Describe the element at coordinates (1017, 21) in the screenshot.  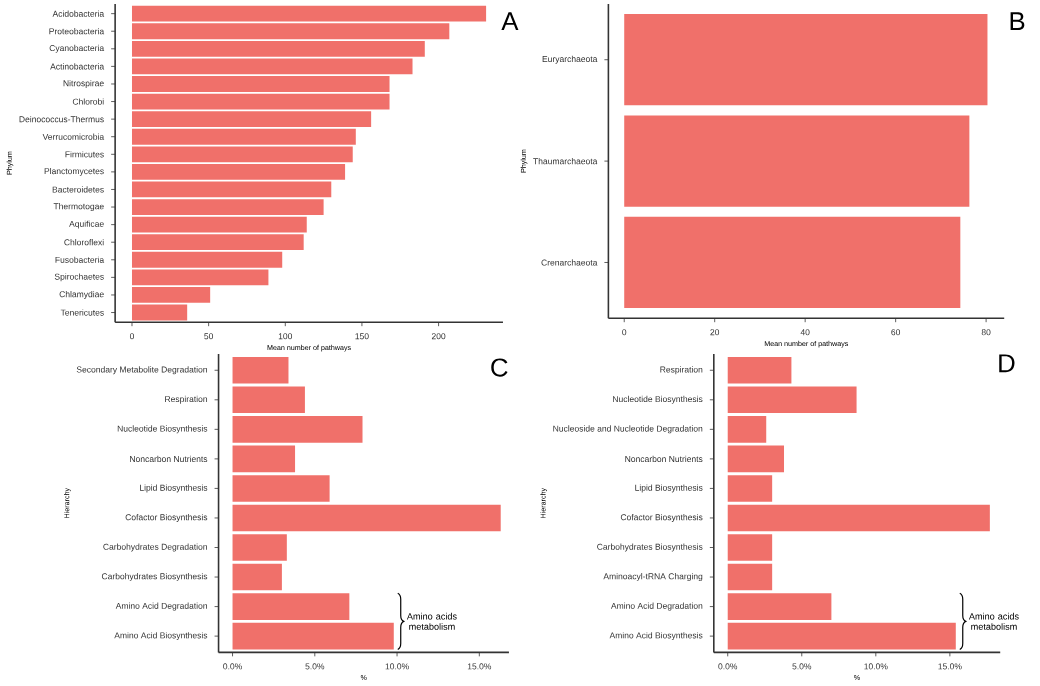
I see `text: B` at that location.